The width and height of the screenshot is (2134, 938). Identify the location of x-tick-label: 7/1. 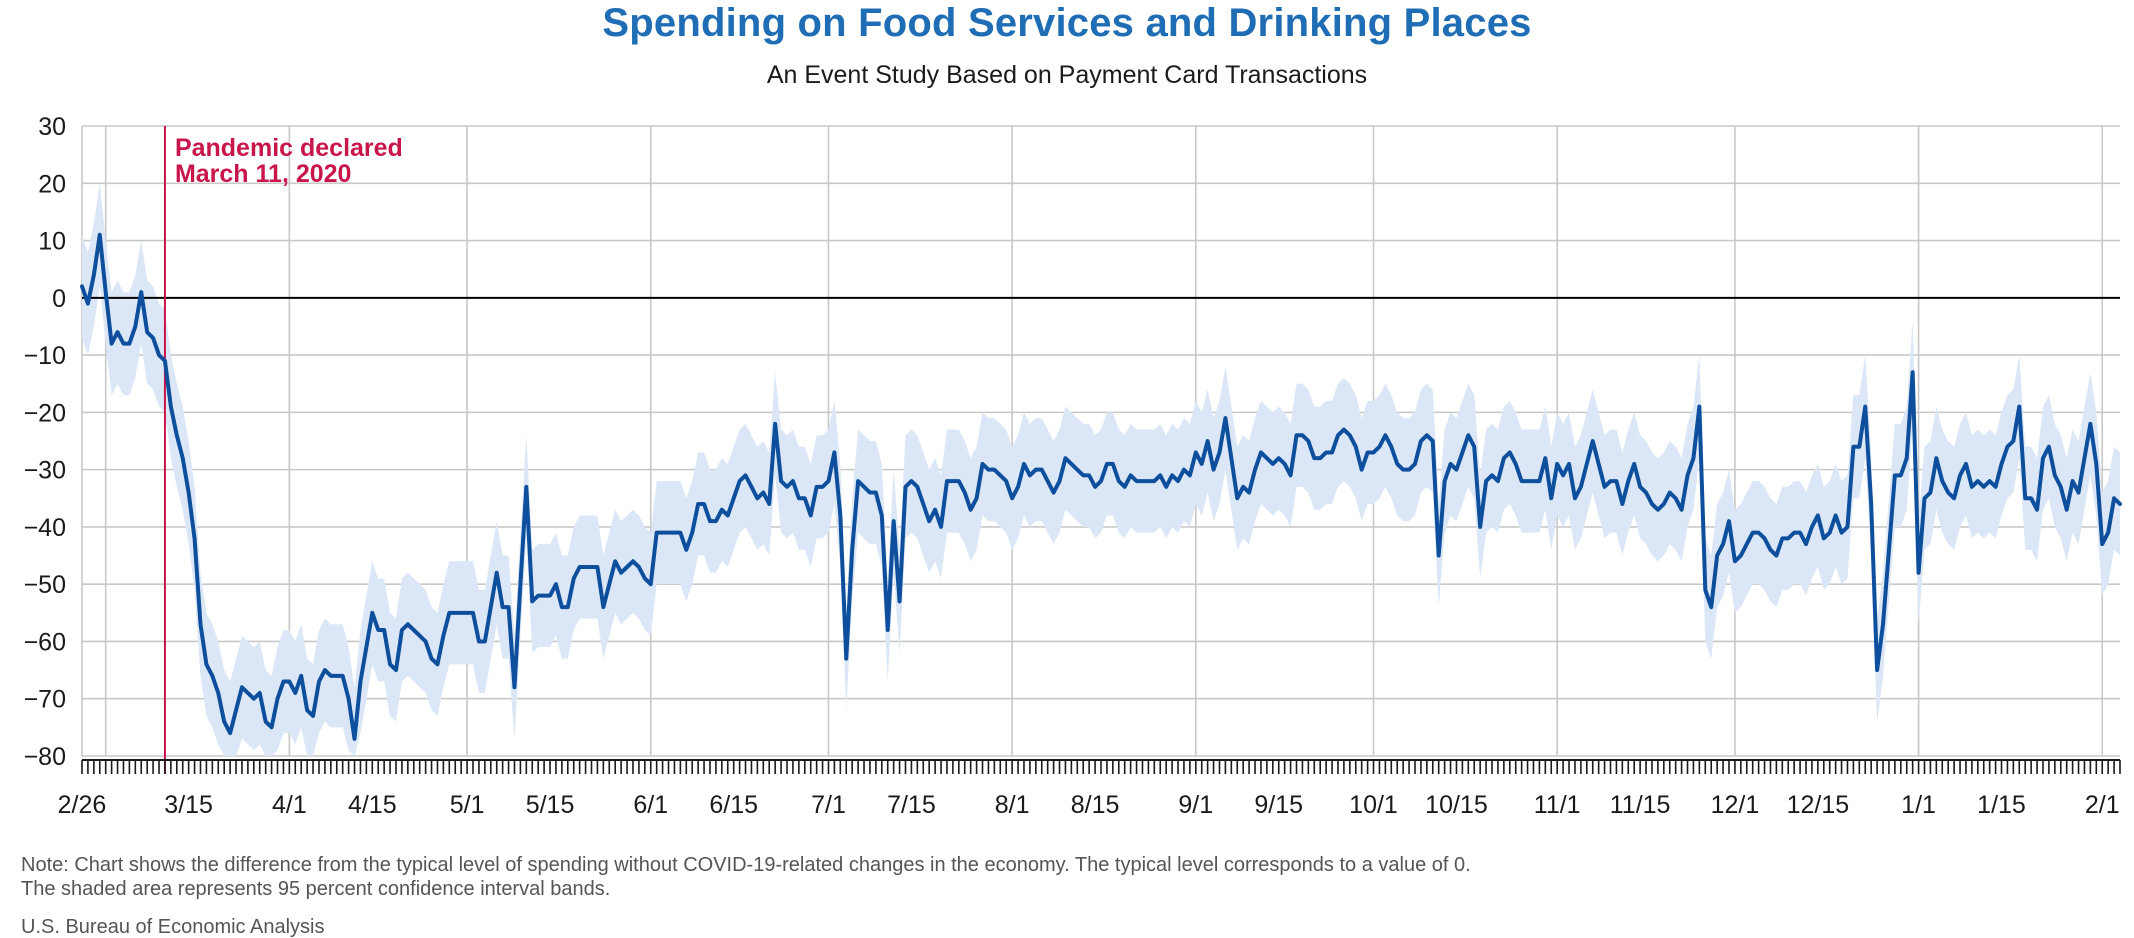
(828, 805).